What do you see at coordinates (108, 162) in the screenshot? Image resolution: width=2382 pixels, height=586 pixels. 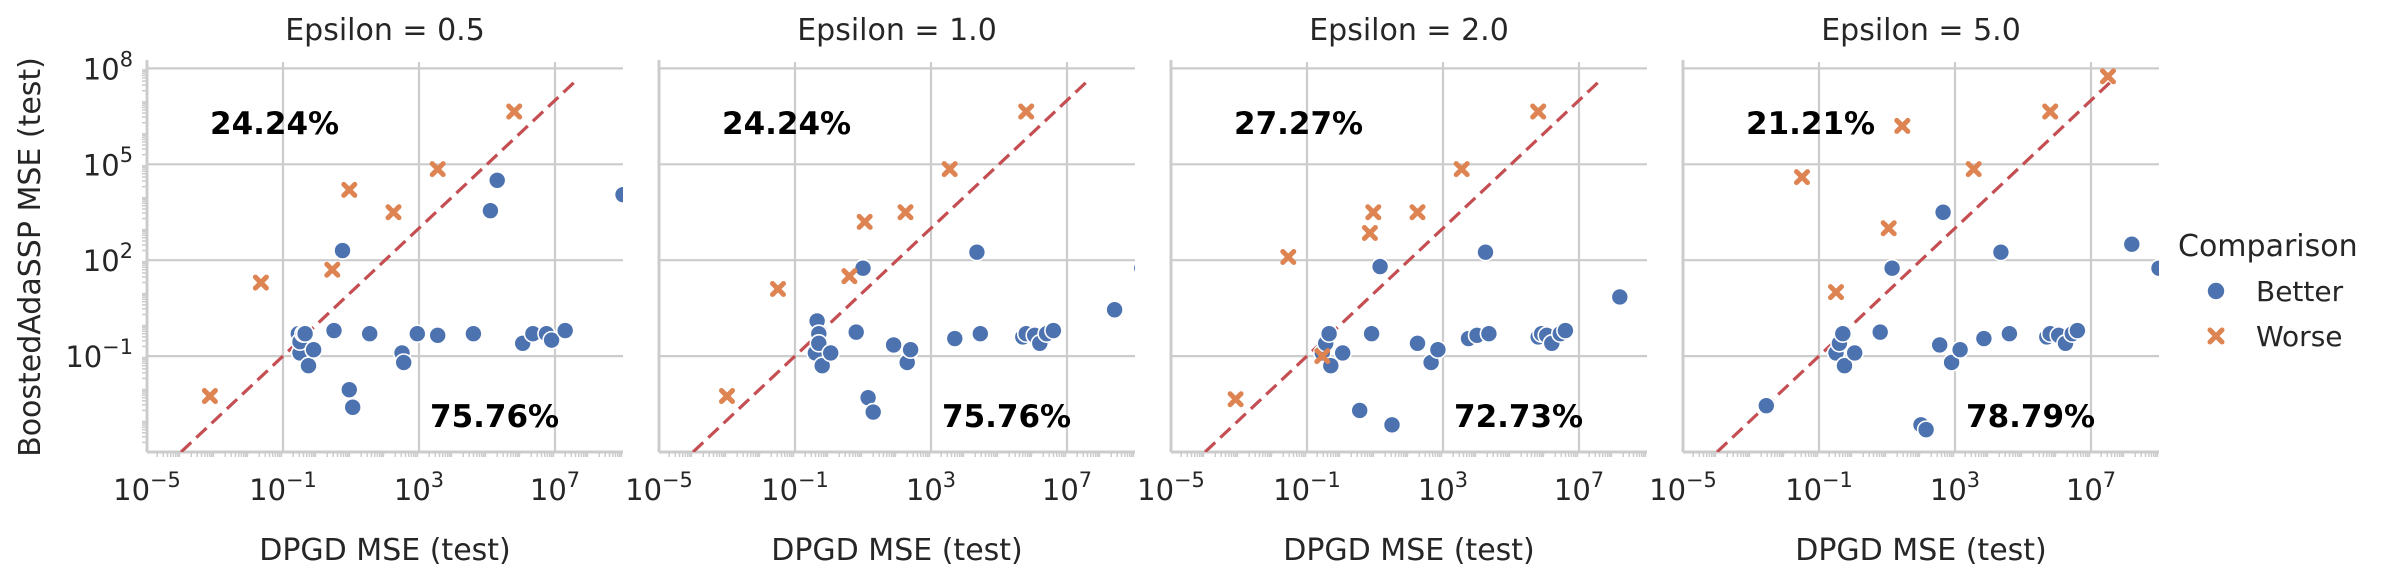 I see `y-tick-label: 10⁵` at bounding box center [108, 162].